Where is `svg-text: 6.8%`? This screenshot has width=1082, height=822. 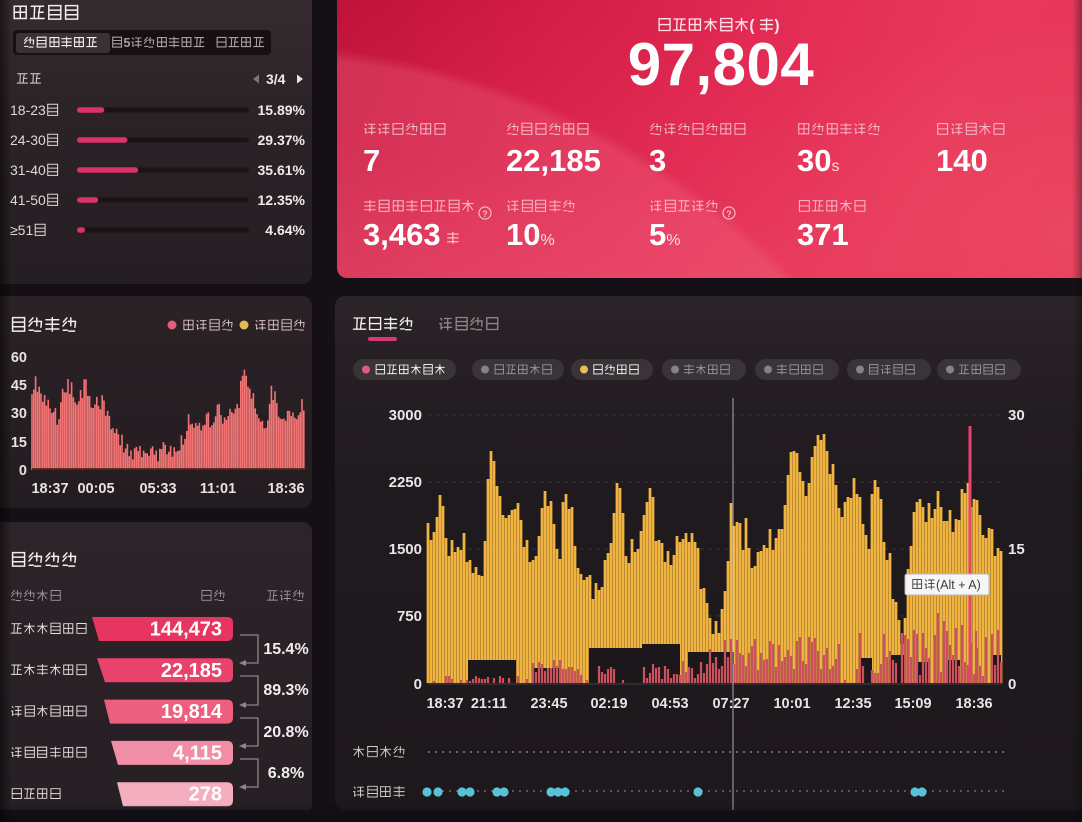
svg-text: 6.8% is located at coordinates (286, 773).